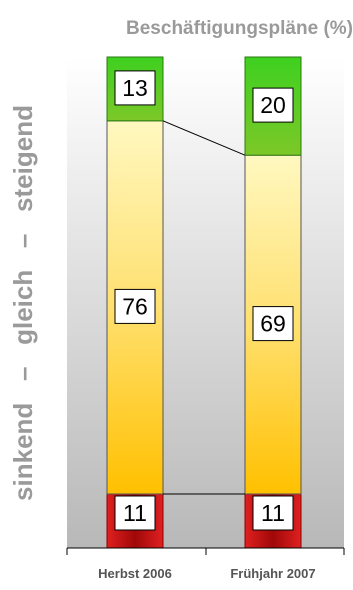 The image size is (353, 590). Describe the element at coordinates (272, 573) in the screenshot. I see `x-tick-label: Frühjahr 2007` at that location.